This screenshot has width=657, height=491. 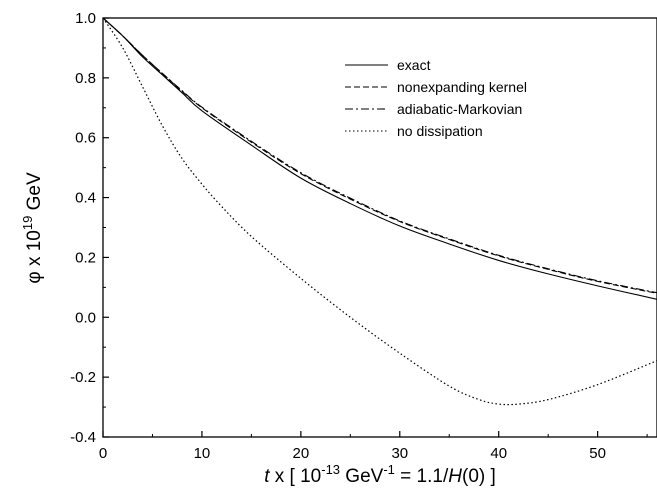 What do you see at coordinates (34, 257) in the screenshot?
I see `y-label-pre: φ x 10` at bounding box center [34, 257].